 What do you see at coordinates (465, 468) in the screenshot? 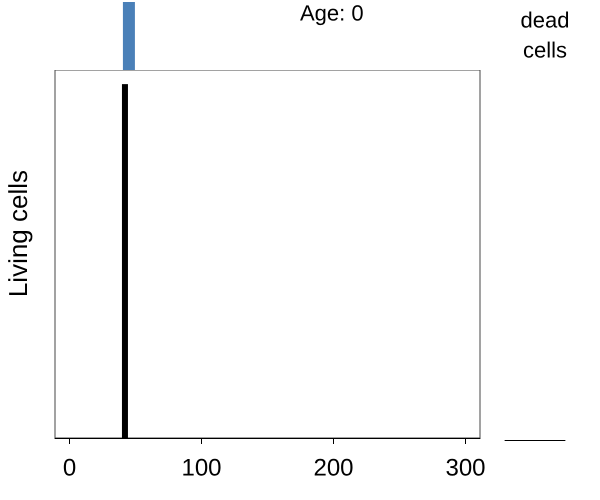
I see `x-tick-label: 300` at bounding box center [465, 468].